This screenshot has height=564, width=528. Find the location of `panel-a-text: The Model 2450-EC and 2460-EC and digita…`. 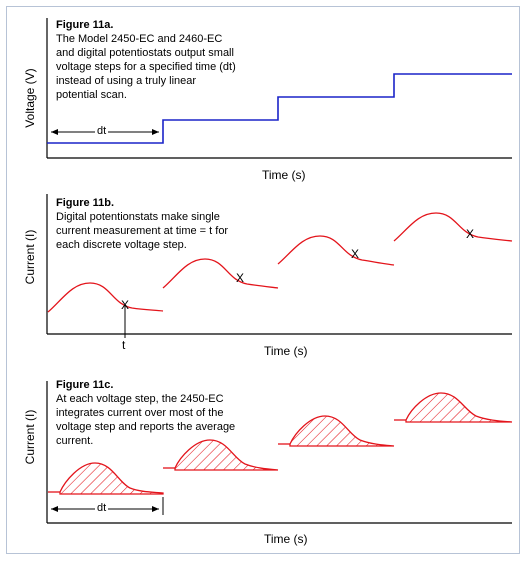

panel-a-text: The Model 2450-EC and 2460-EC and digita… is located at coordinates (146, 67).